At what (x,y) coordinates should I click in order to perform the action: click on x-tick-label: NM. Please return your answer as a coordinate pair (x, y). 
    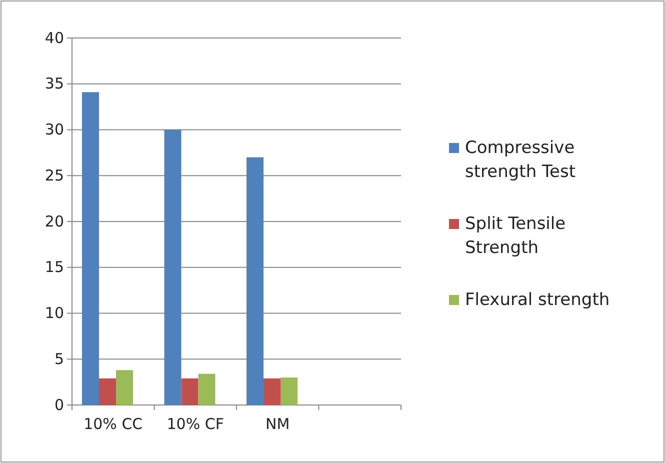
    Looking at the image, I should click on (278, 424).